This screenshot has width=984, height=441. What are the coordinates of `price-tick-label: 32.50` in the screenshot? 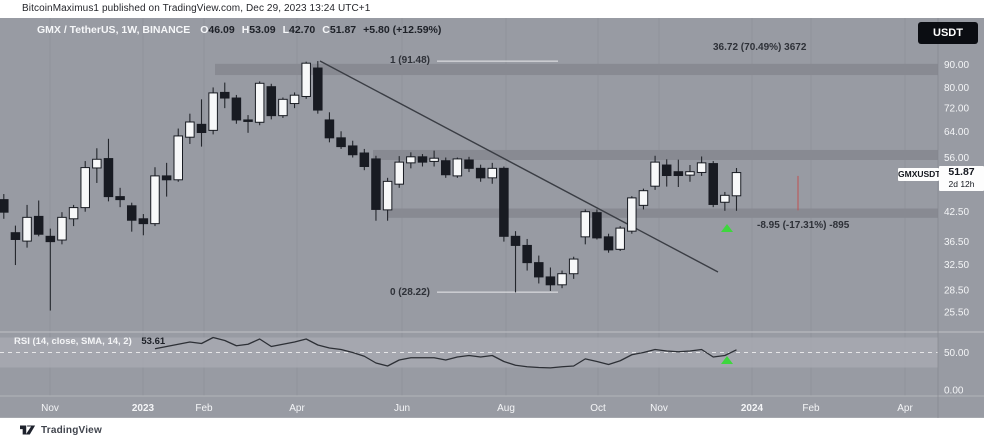 It's located at (956, 265).